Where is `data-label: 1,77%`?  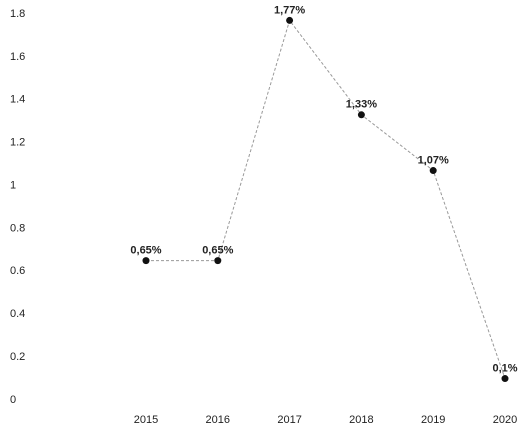
data-label: 1,77% is located at coordinates (289, 10).